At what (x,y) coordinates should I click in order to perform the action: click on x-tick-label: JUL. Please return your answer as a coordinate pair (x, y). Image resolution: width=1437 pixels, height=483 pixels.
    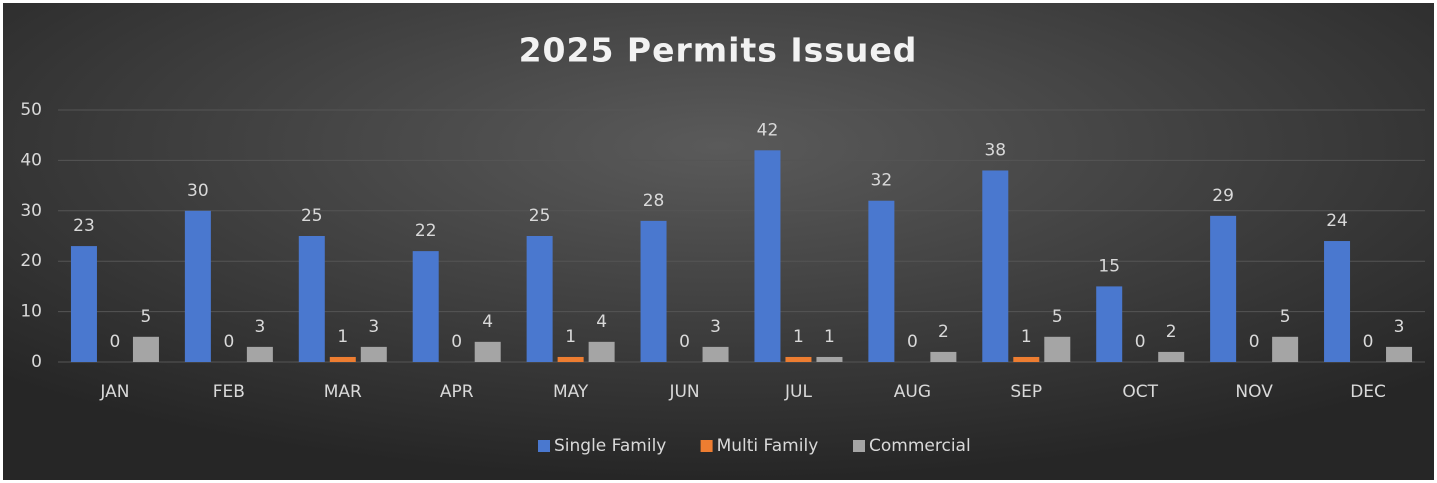
    Looking at the image, I should click on (798, 392).